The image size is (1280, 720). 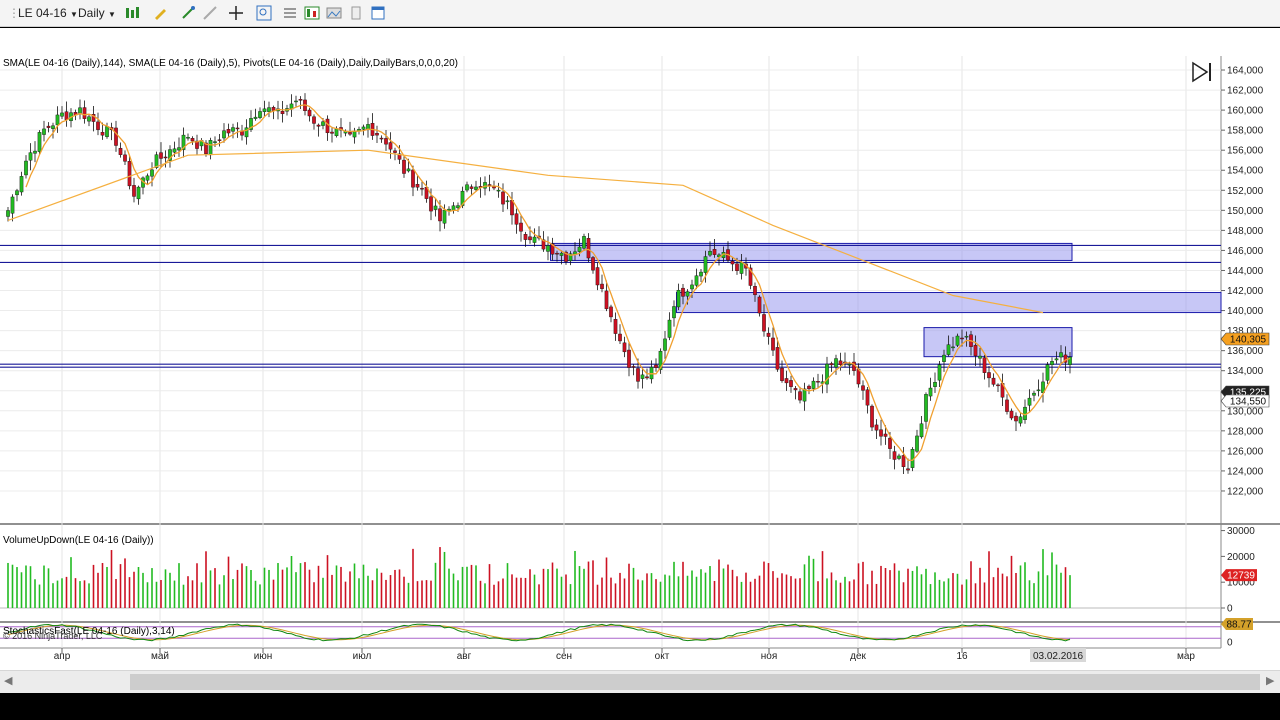 I want to click on period-selector: Daily ▼, so click(x=97, y=13).